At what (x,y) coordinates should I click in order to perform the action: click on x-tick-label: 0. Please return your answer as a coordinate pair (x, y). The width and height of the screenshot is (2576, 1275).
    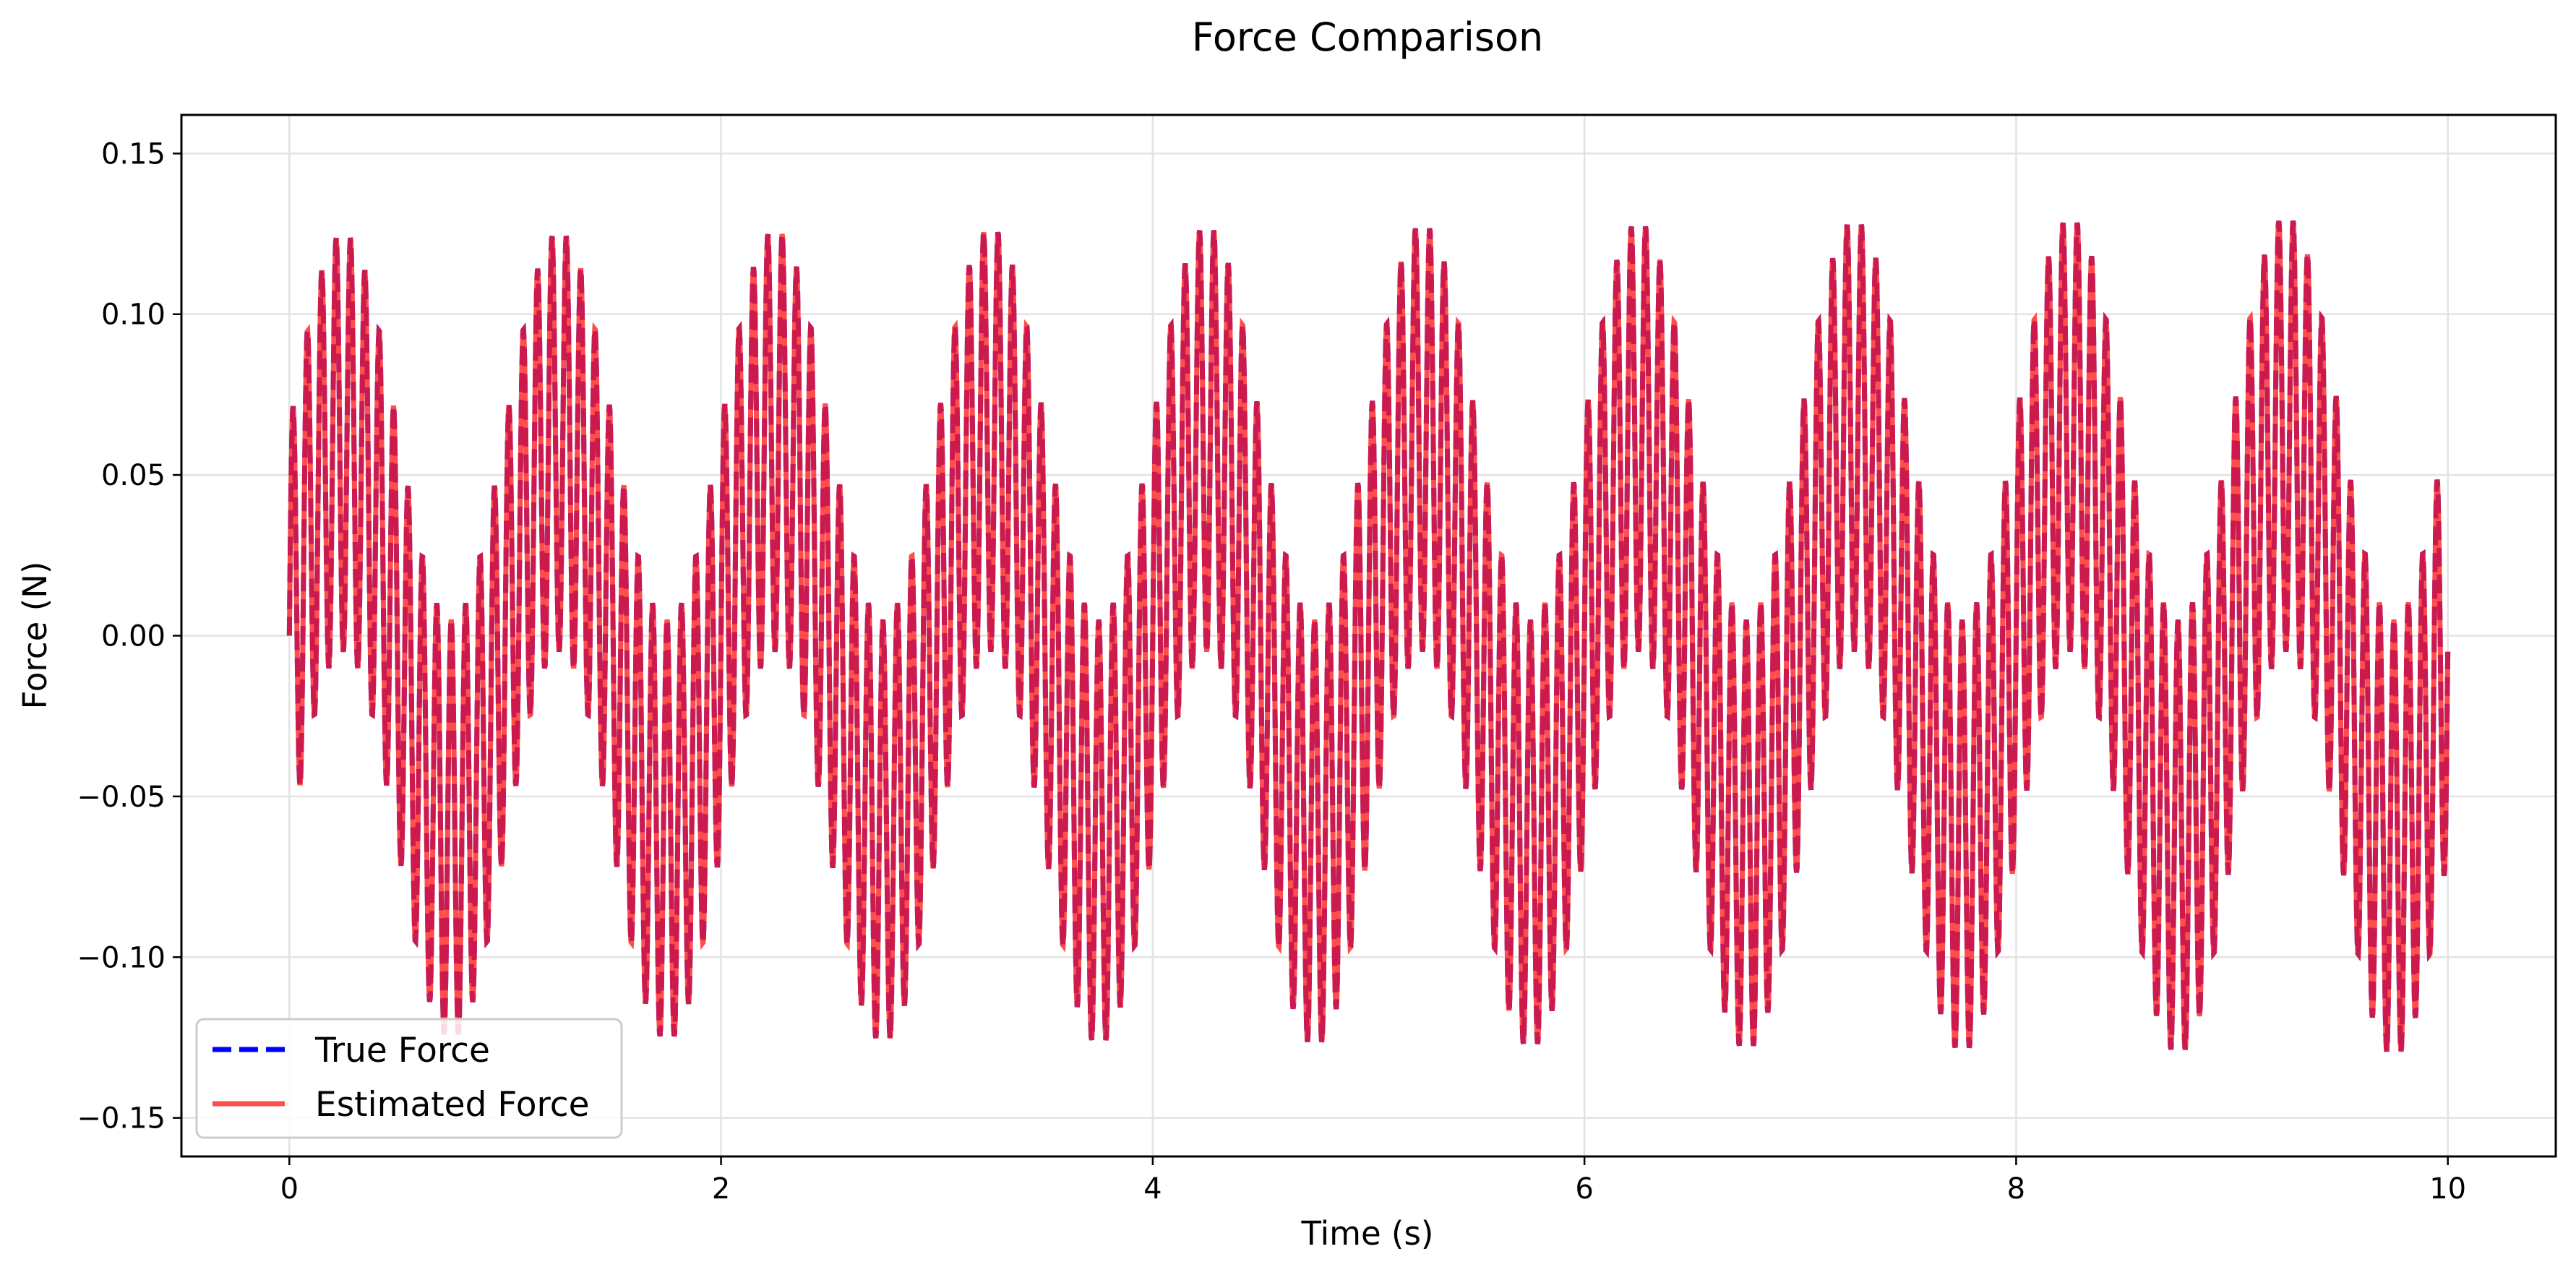
    Looking at the image, I should click on (290, 1189).